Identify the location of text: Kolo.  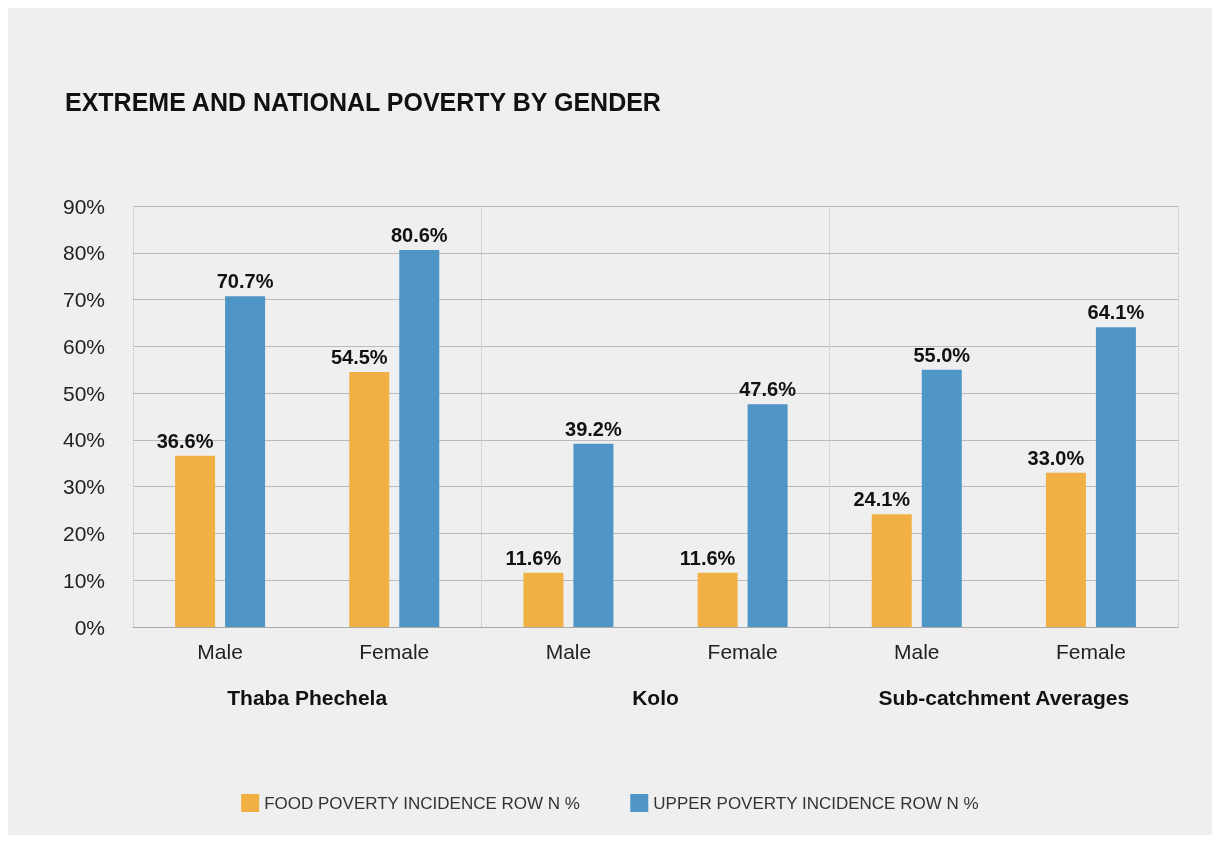
(655, 697).